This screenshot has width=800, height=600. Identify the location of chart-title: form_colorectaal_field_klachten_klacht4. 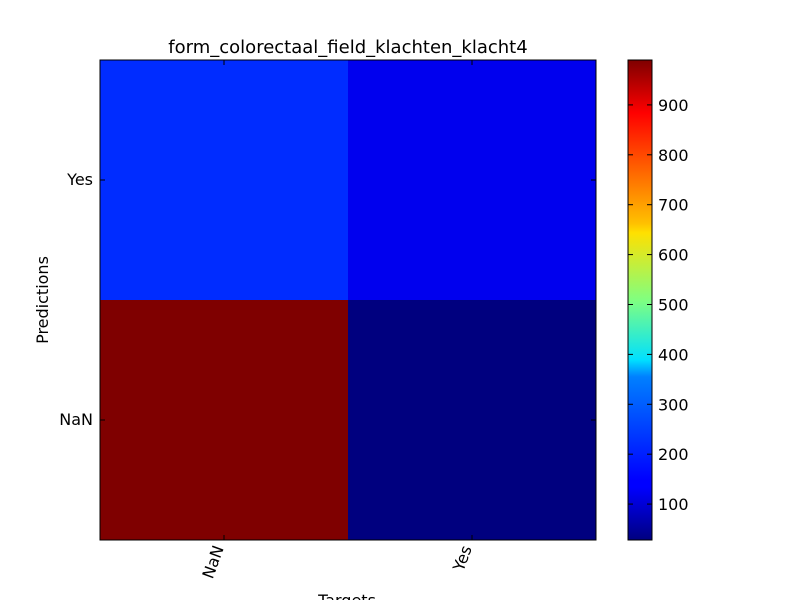
(347, 47).